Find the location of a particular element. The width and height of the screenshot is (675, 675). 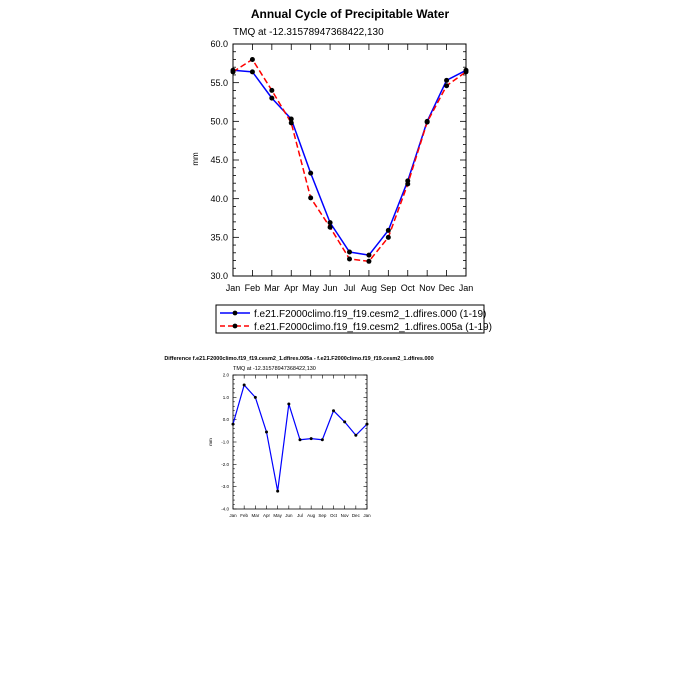

main-xtick-label: May is located at coordinates (311, 288).